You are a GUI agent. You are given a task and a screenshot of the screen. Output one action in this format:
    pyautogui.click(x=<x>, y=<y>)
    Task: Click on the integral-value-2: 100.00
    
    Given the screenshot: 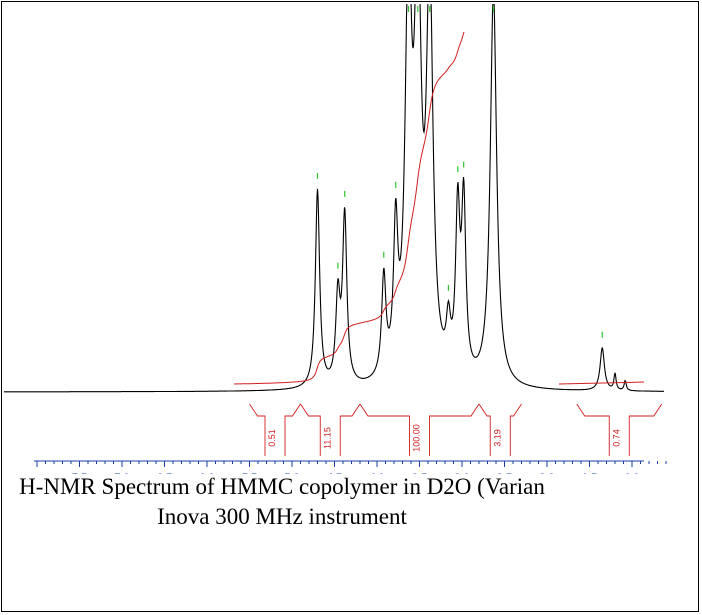 What is the action you would take?
    pyautogui.click(x=417, y=438)
    